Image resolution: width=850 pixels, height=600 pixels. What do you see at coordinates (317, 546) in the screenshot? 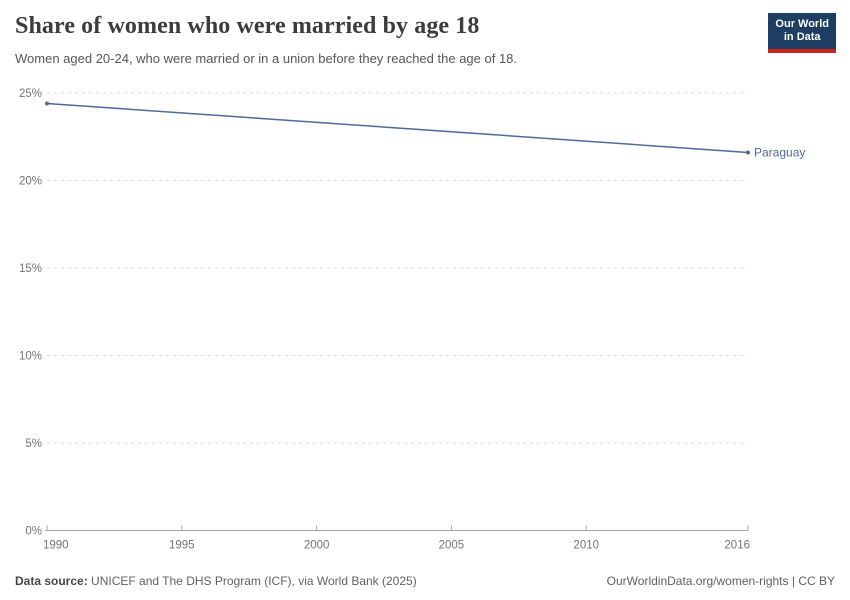
I see `x-axis-tick-label: 2000` at bounding box center [317, 546].